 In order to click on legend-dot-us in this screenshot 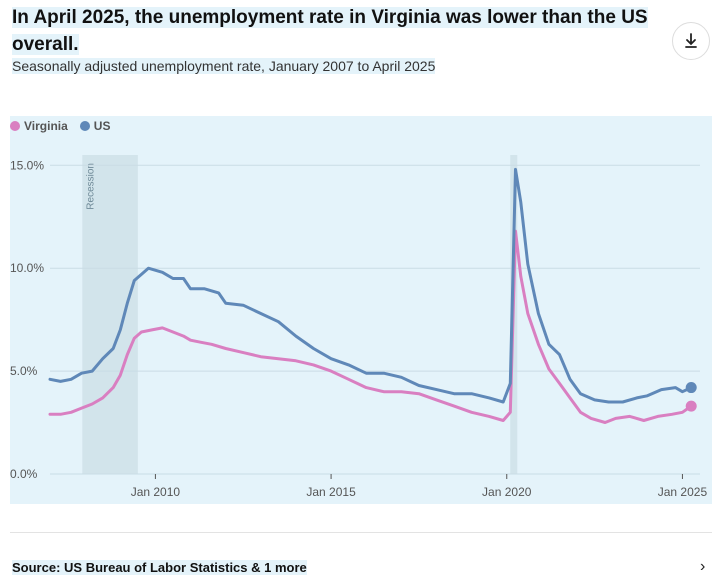, I will do `click(84, 126)`.